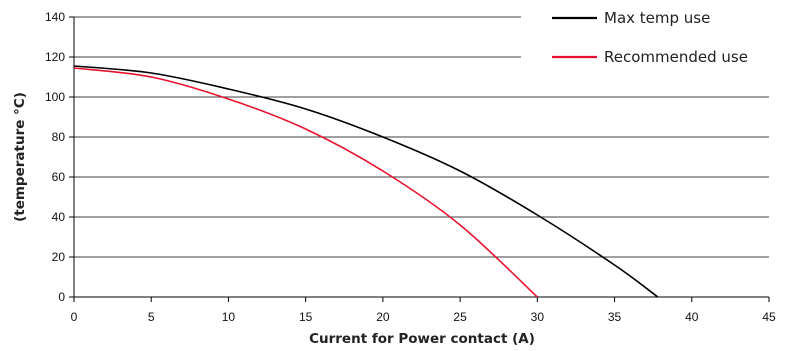 The image size is (792, 351). What do you see at coordinates (769, 317) in the screenshot?
I see `x-tick-label-45: 45` at bounding box center [769, 317].